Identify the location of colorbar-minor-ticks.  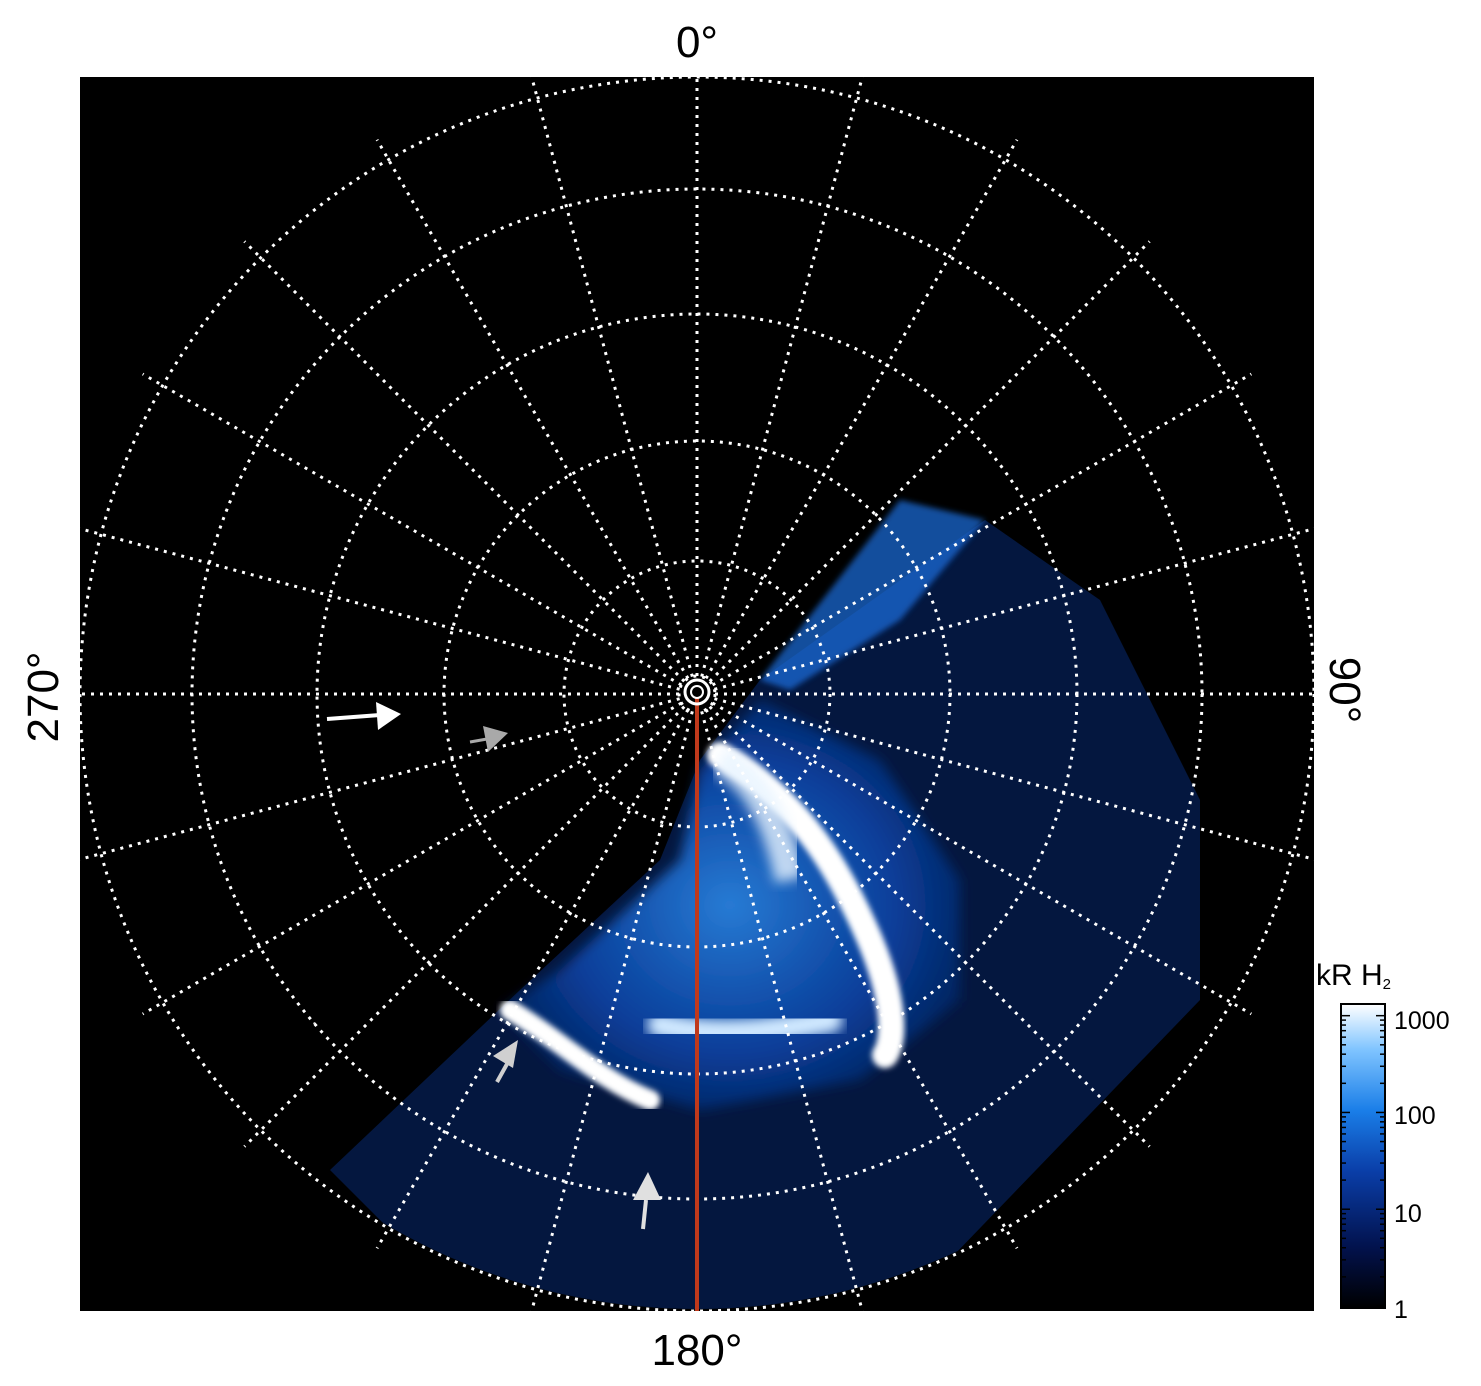
(1363, 1160).